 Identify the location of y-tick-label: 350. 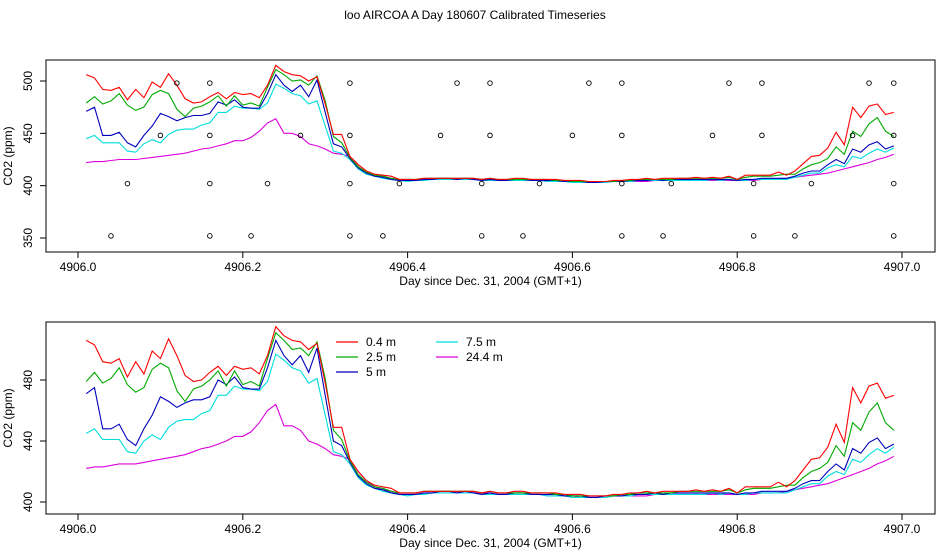
(28, 238).